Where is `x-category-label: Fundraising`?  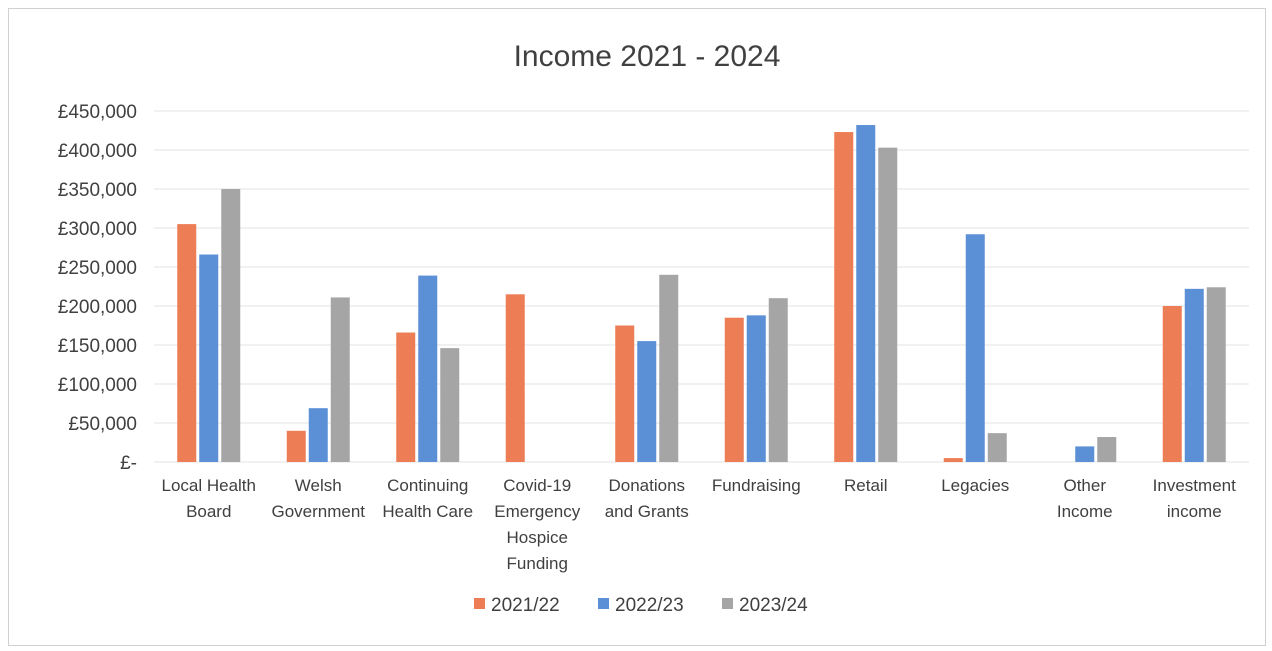
x-category-label: Fundraising is located at coordinates (756, 485).